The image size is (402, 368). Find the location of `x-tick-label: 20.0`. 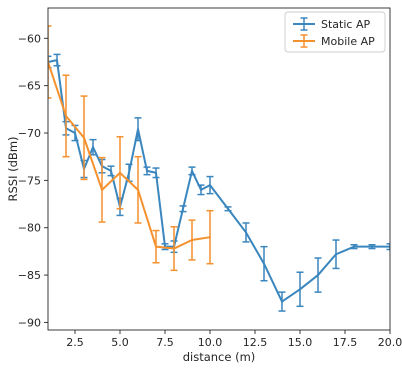

x-tick-label: 20.0 is located at coordinates (390, 342).